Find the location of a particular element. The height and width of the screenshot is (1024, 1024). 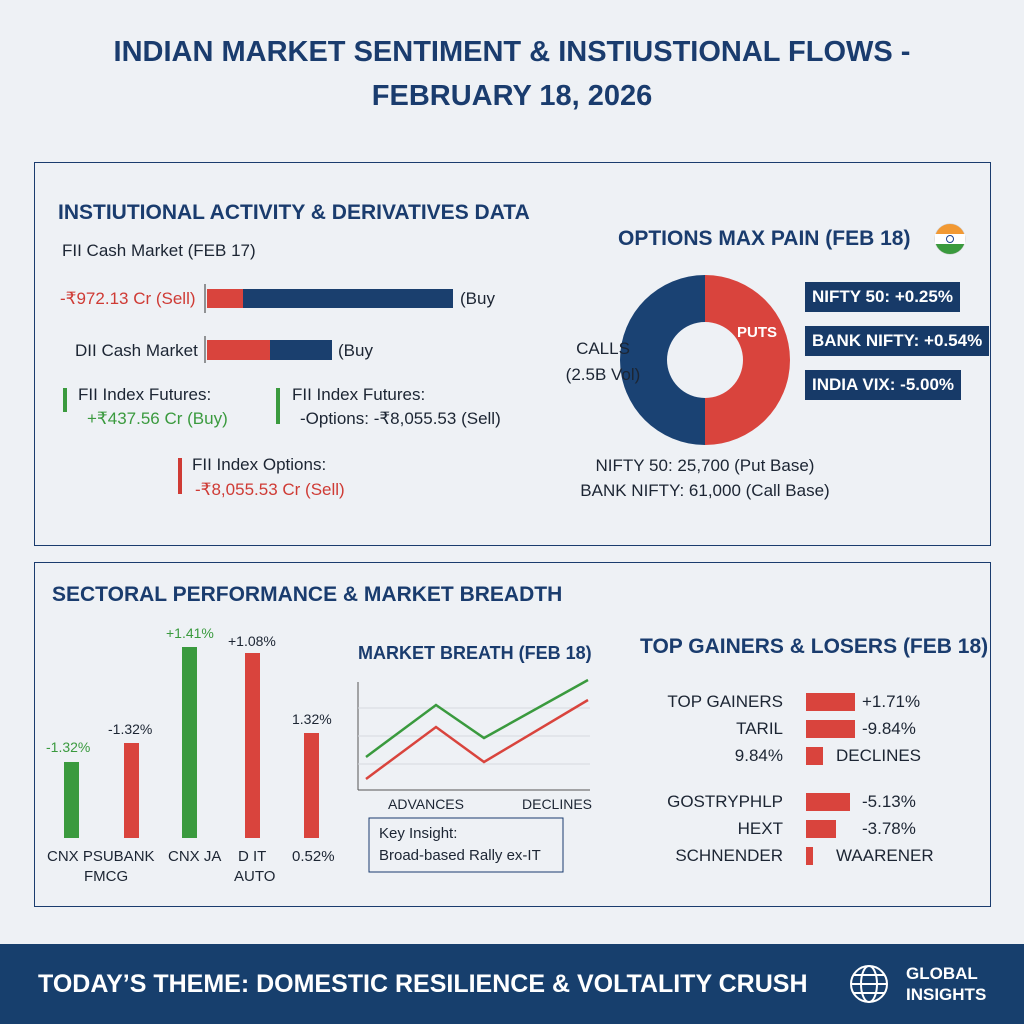

value-label: -₹8,055.53 Cr (Sell) is located at coordinates (270, 489).